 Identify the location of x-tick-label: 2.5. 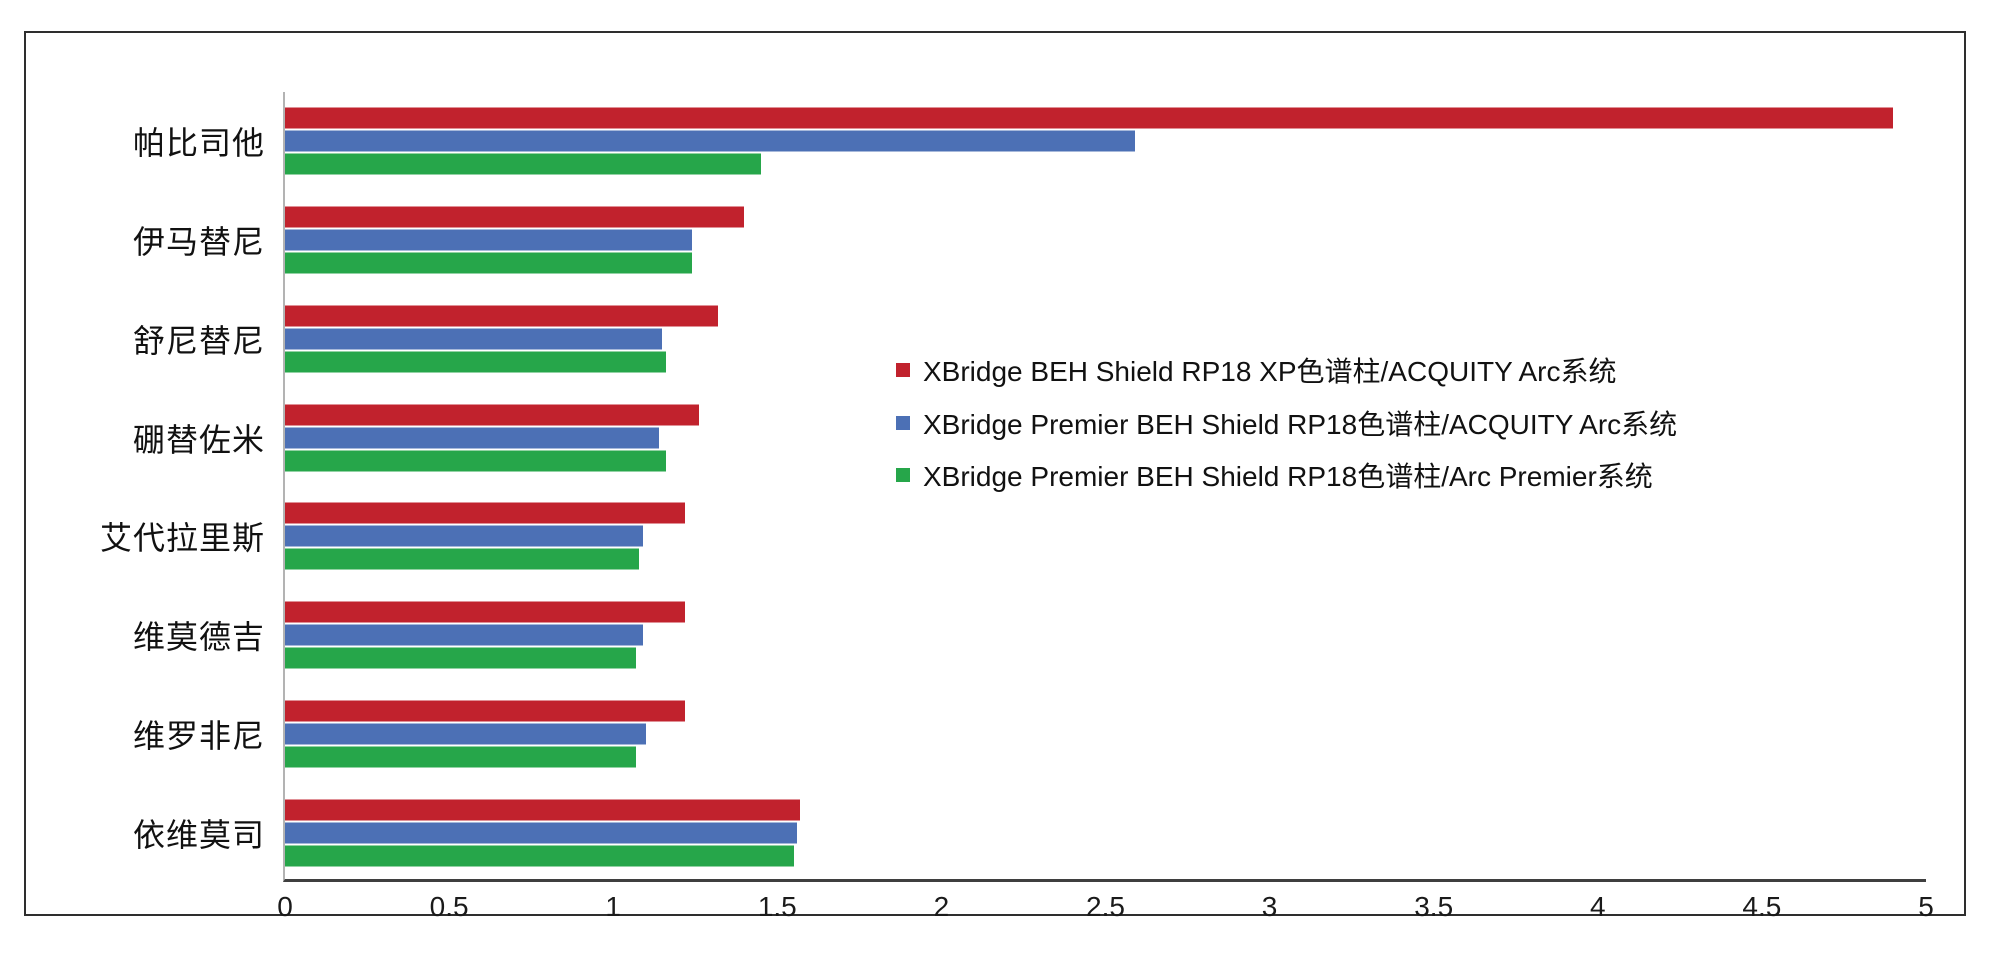
(1105, 906).